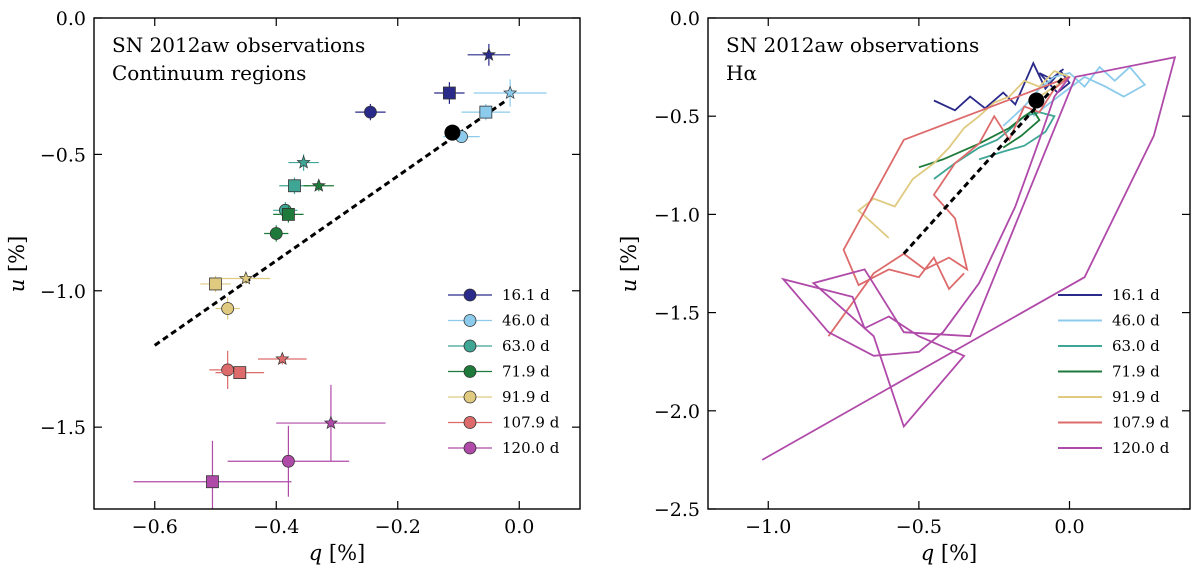 Image resolution: width=1200 pixels, height=571 pixels. What do you see at coordinates (155, 527) in the screenshot?
I see `left-x-tick-label: −0.6` at bounding box center [155, 527].